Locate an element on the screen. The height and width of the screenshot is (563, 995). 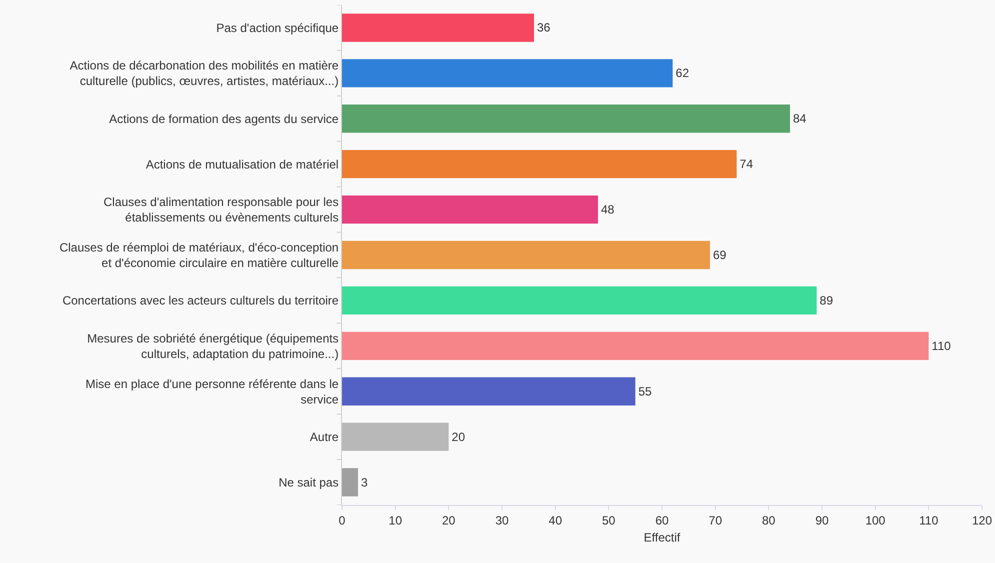
x-tick-label: 90 is located at coordinates (822, 520).